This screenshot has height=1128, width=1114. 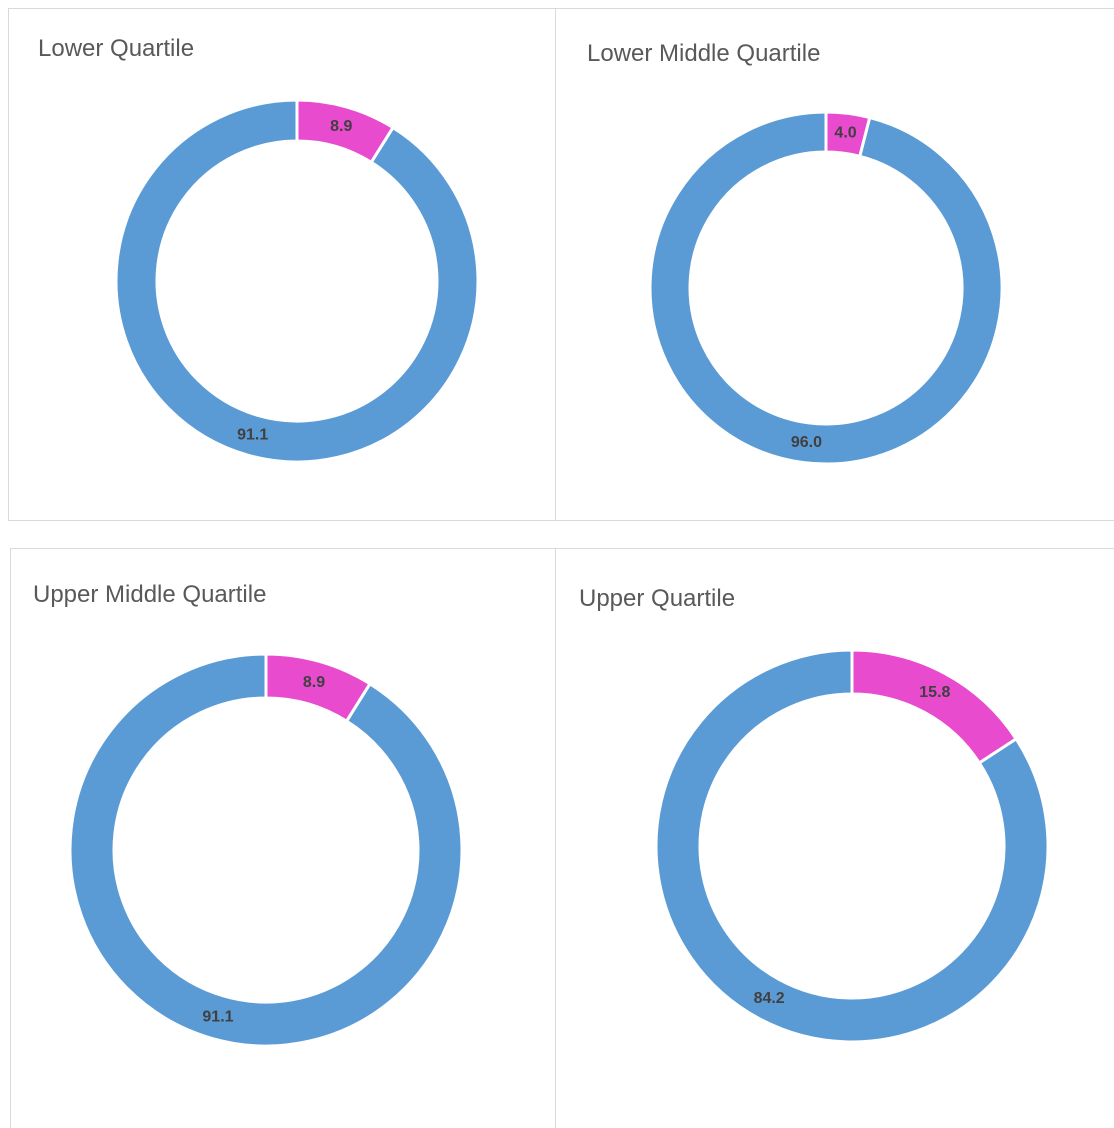 I want to click on data-label: 15.8, so click(x=934, y=692).